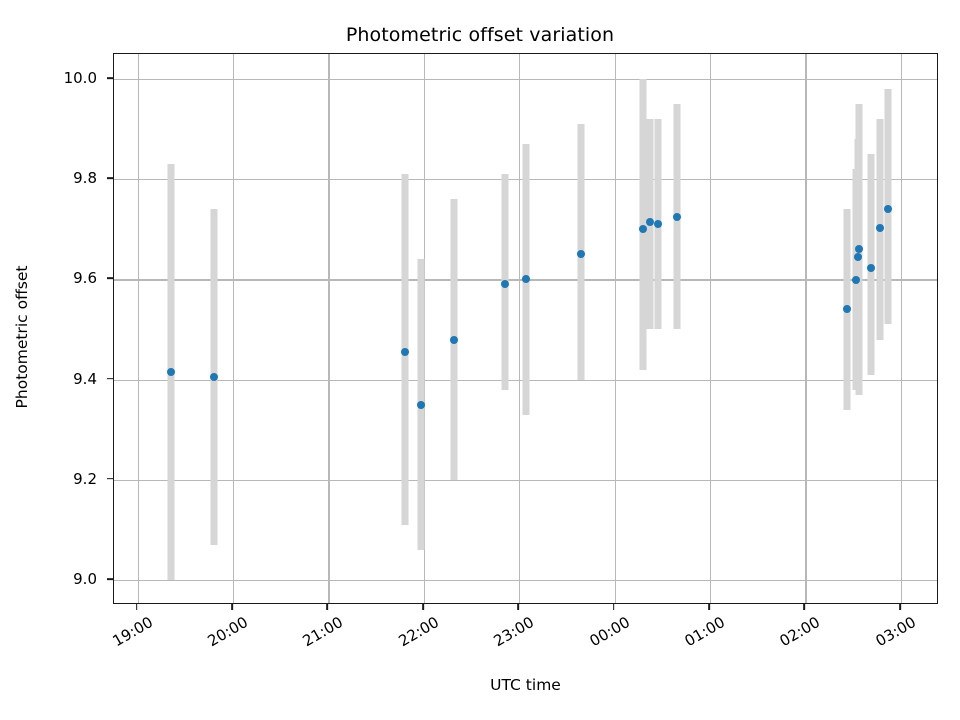 The image size is (960, 720). Describe the element at coordinates (705, 632) in the screenshot. I see `x-axis-tick-label: 01:00` at that location.